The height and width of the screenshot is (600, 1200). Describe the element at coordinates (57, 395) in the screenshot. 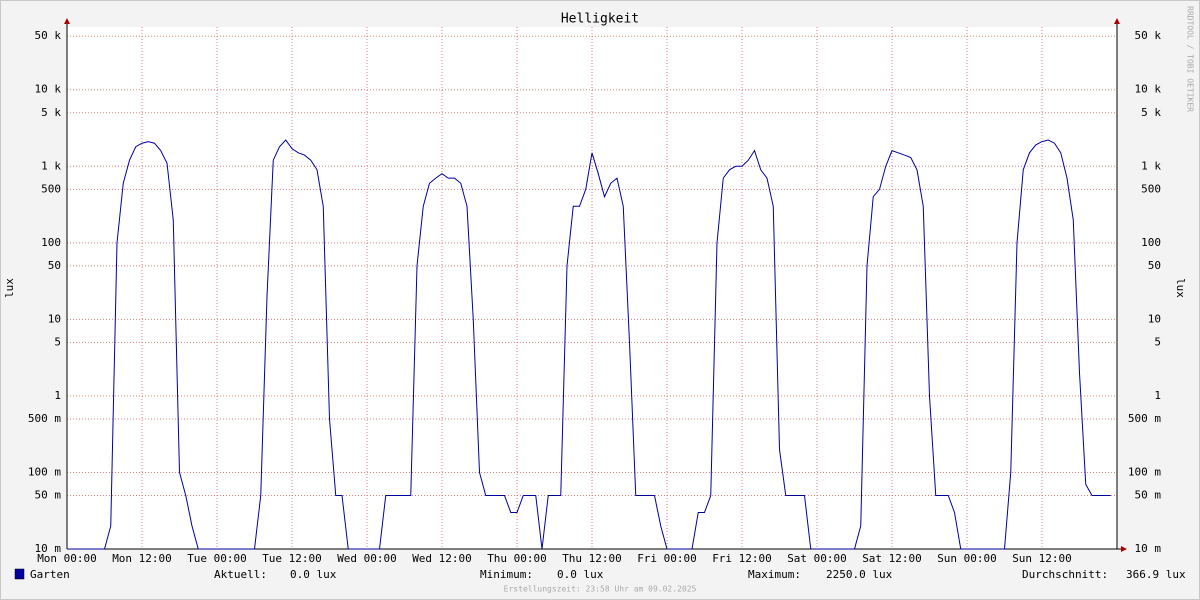

I see `y-tick-label: 1` at that location.